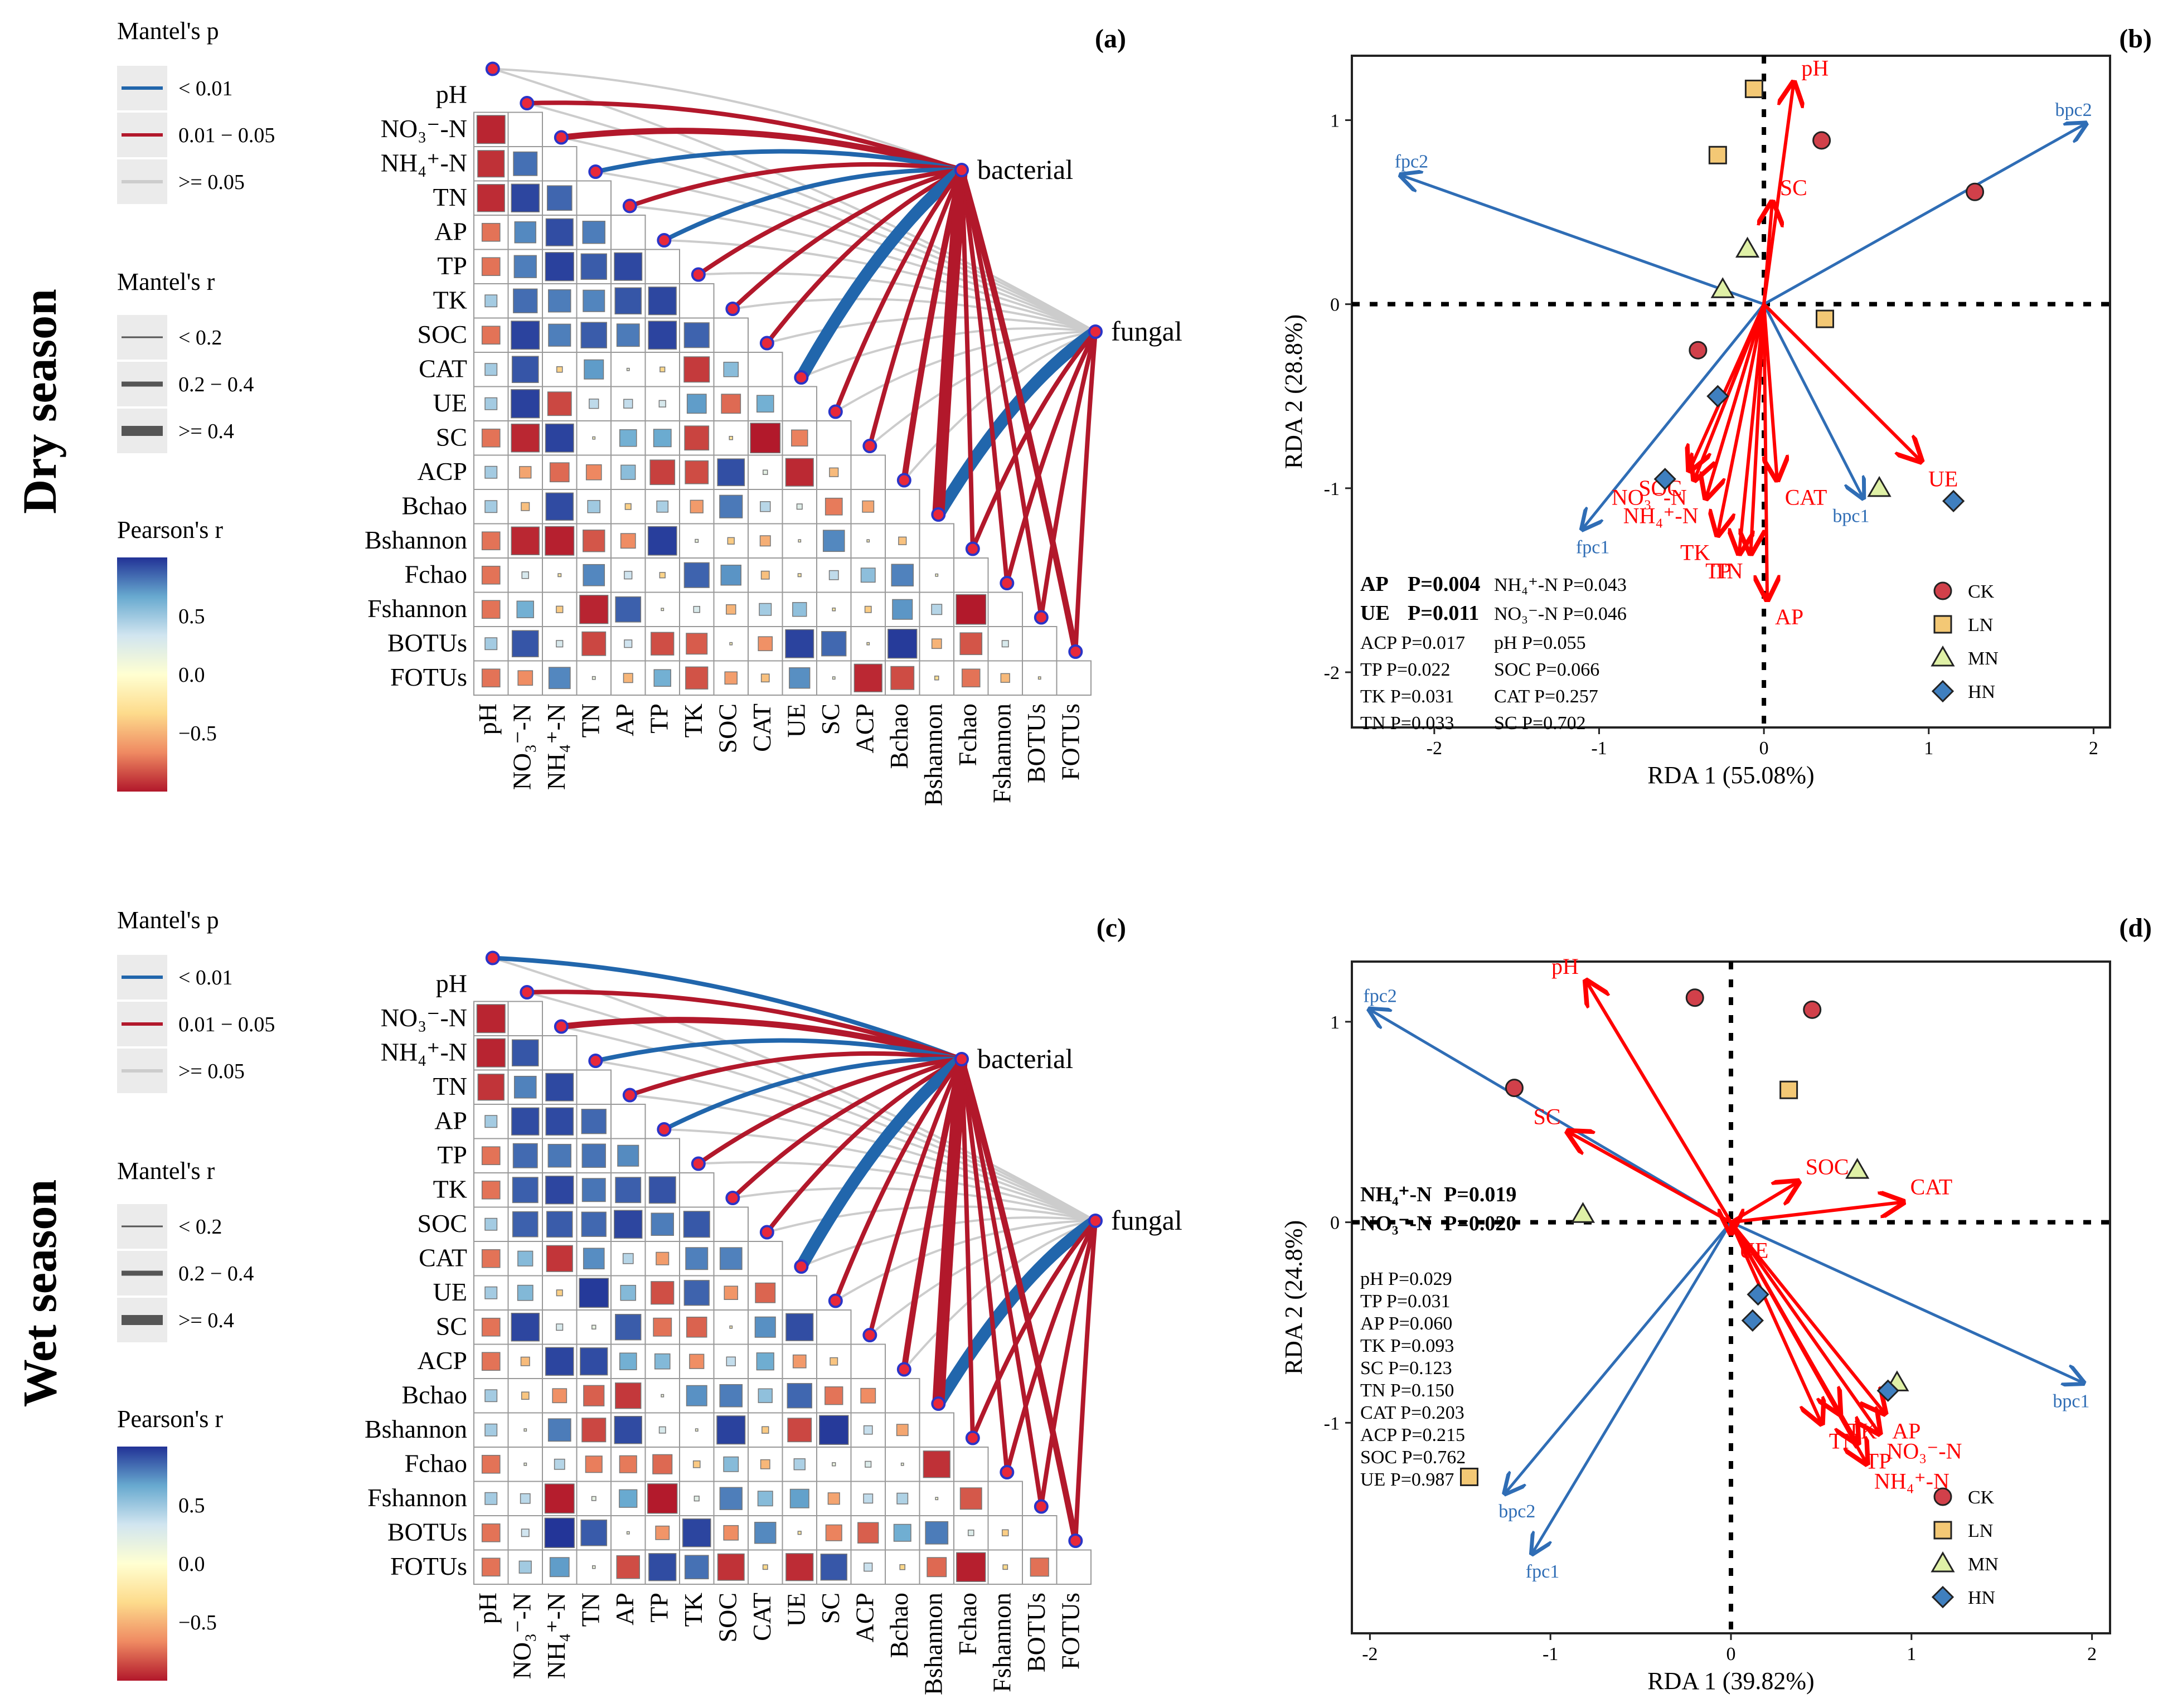  Describe the element at coordinates (1375, 613) in the screenshot. I see `stat-bold-name: UE` at that location.